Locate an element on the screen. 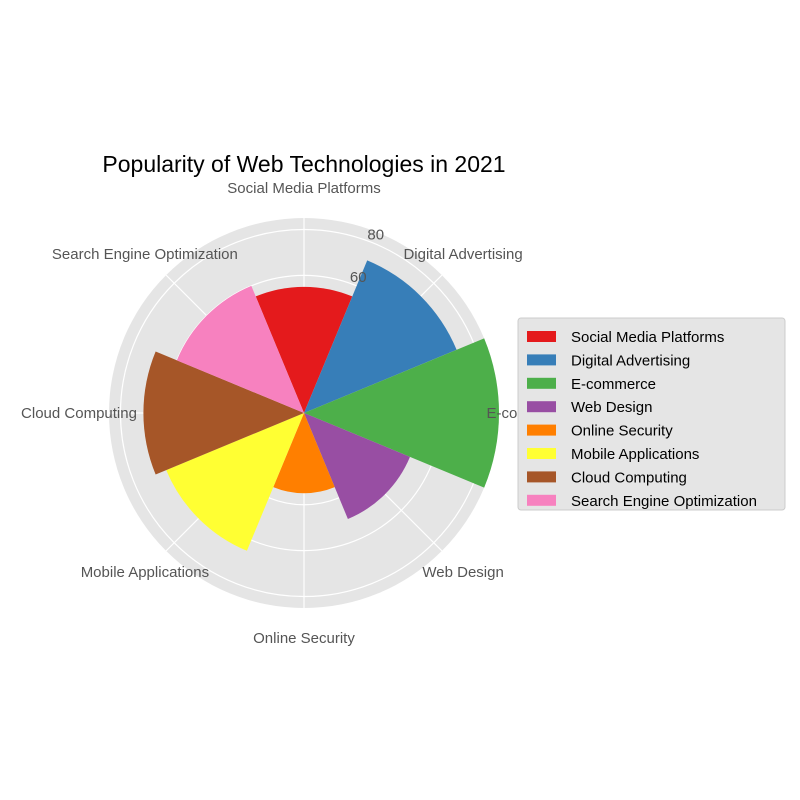  legend-item-label: Cloud Computing is located at coordinates (629, 477).